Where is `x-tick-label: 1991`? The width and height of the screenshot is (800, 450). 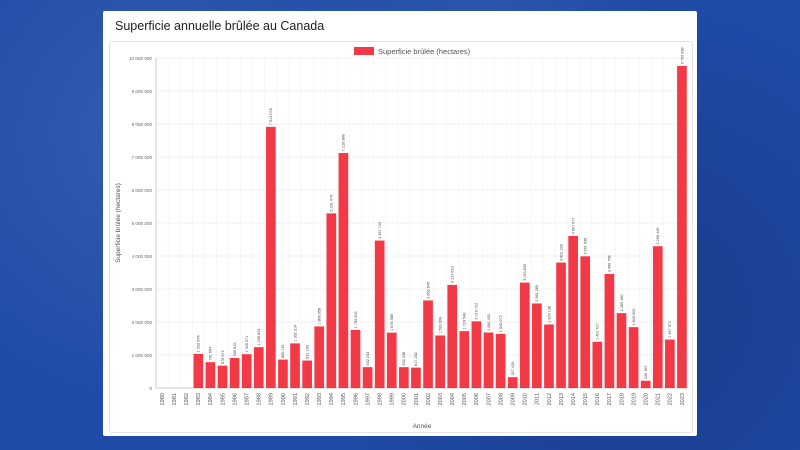
x-tick-label: 1991 is located at coordinates (296, 399).